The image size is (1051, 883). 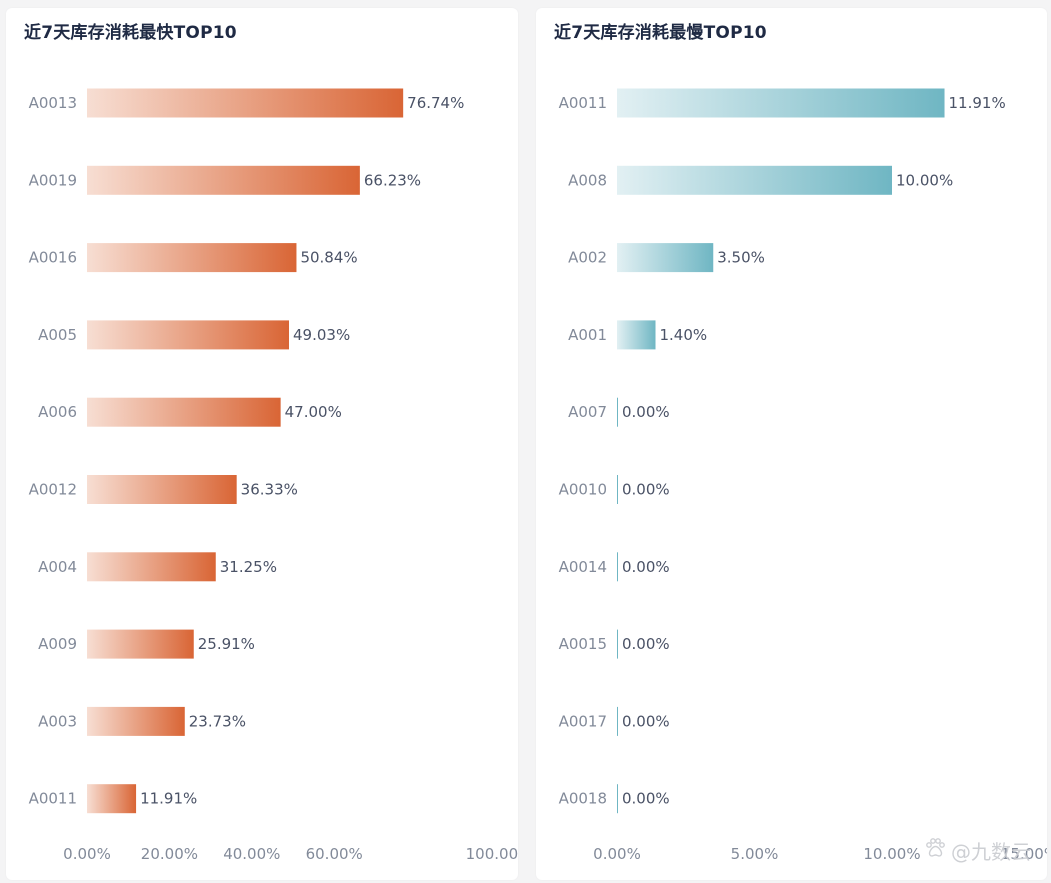 What do you see at coordinates (583, 721) in the screenshot?
I see `category-label: A0017` at bounding box center [583, 721].